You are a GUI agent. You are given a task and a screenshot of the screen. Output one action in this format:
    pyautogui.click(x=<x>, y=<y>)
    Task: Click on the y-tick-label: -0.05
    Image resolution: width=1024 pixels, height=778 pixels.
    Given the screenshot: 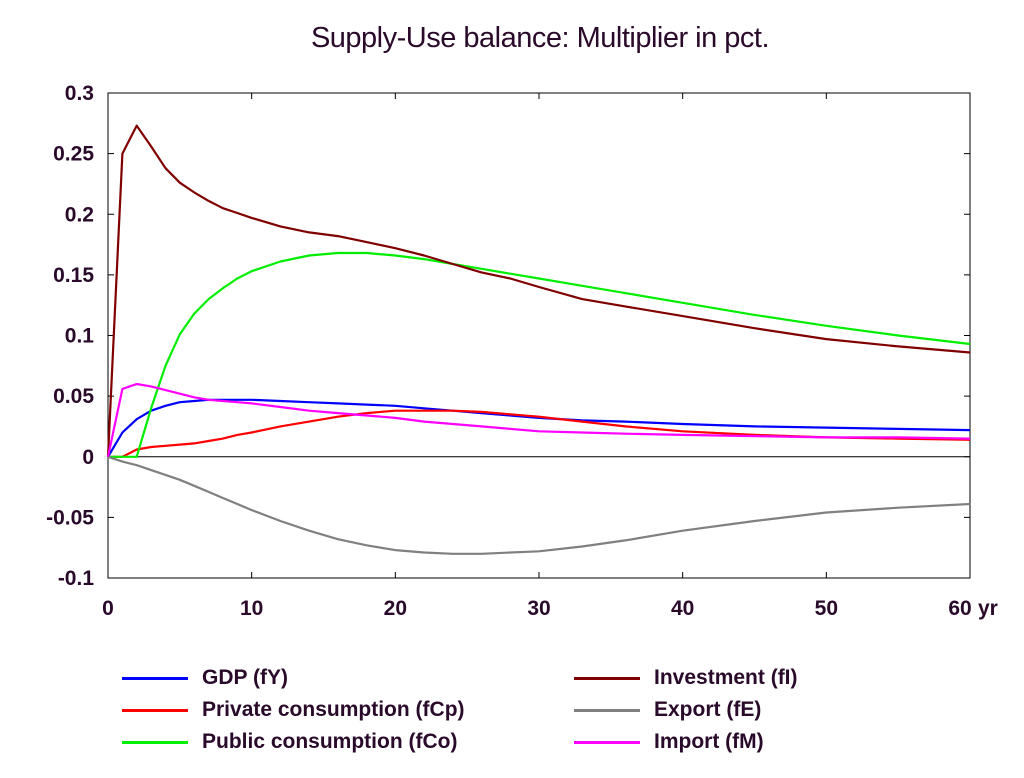 What is the action you would take?
    pyautogui.click(x=70, y=517)
    